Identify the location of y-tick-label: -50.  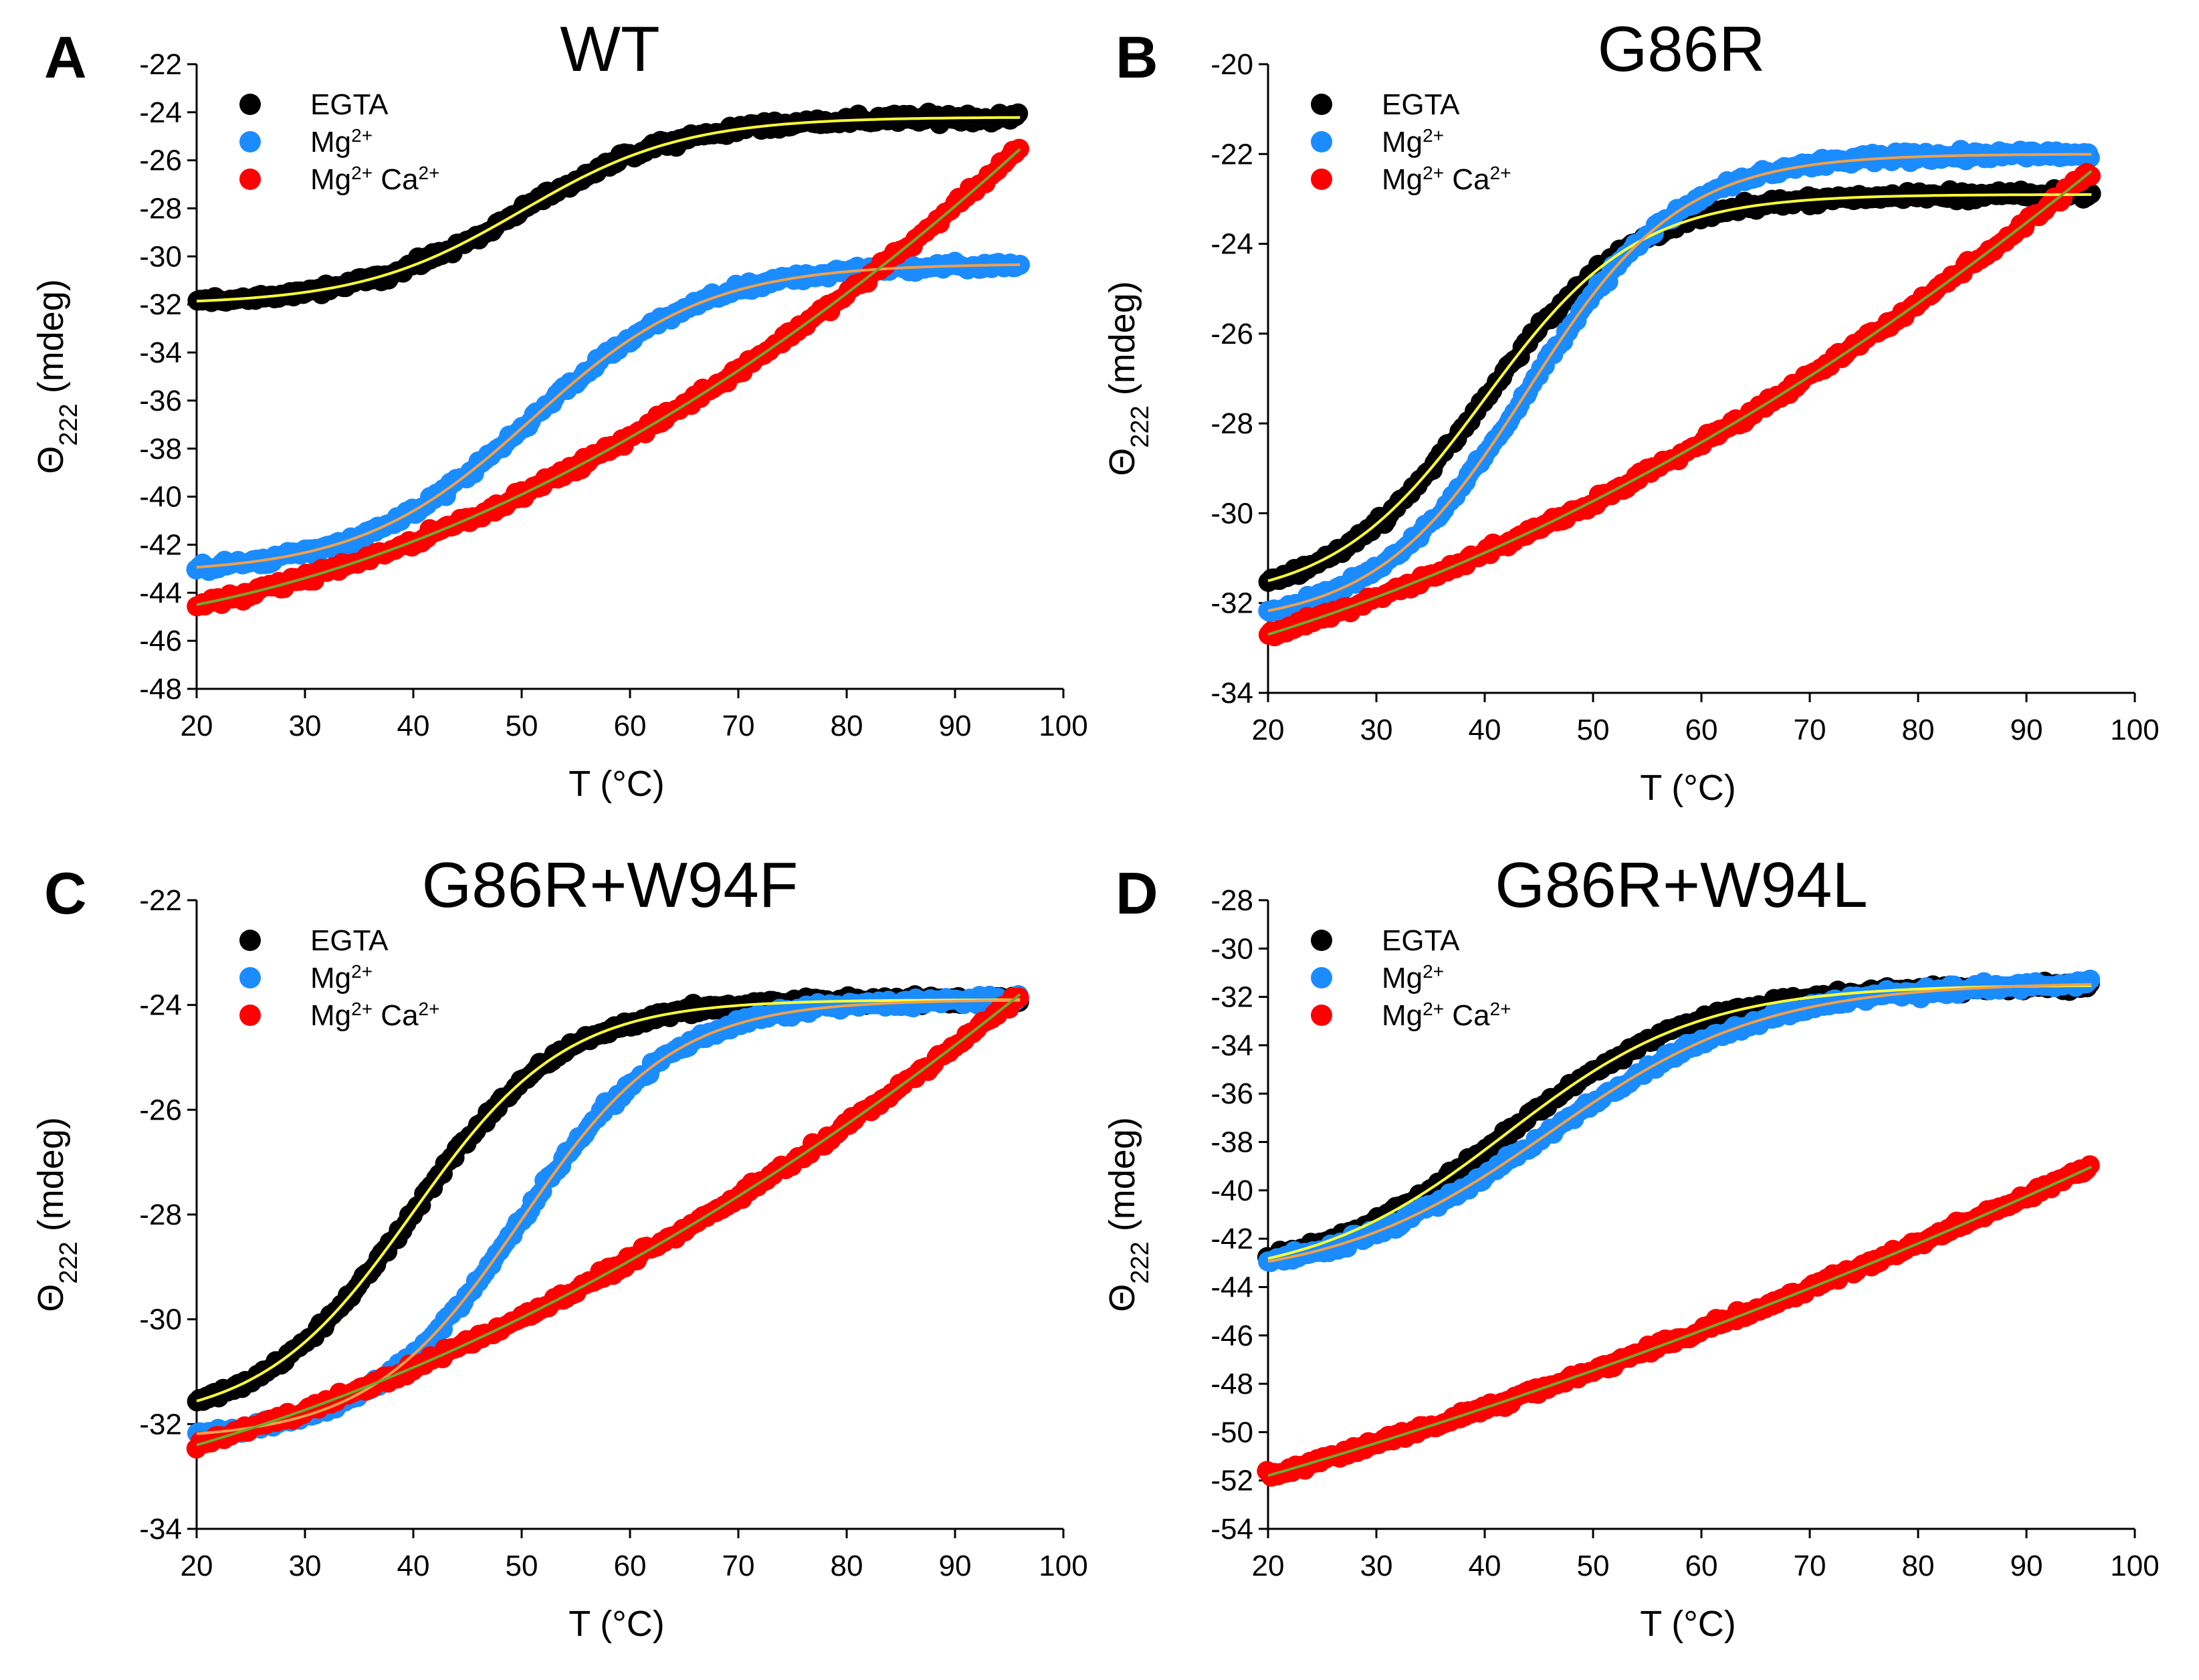
(1232, 1432).